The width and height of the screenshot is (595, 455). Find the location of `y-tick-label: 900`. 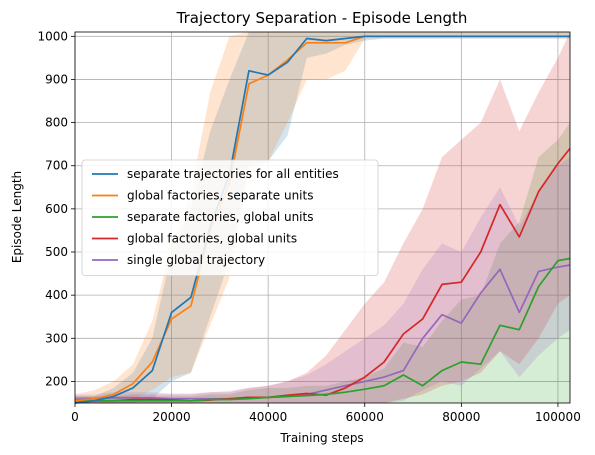

y-tick-label: 900 is located at coordinates (56, 79).